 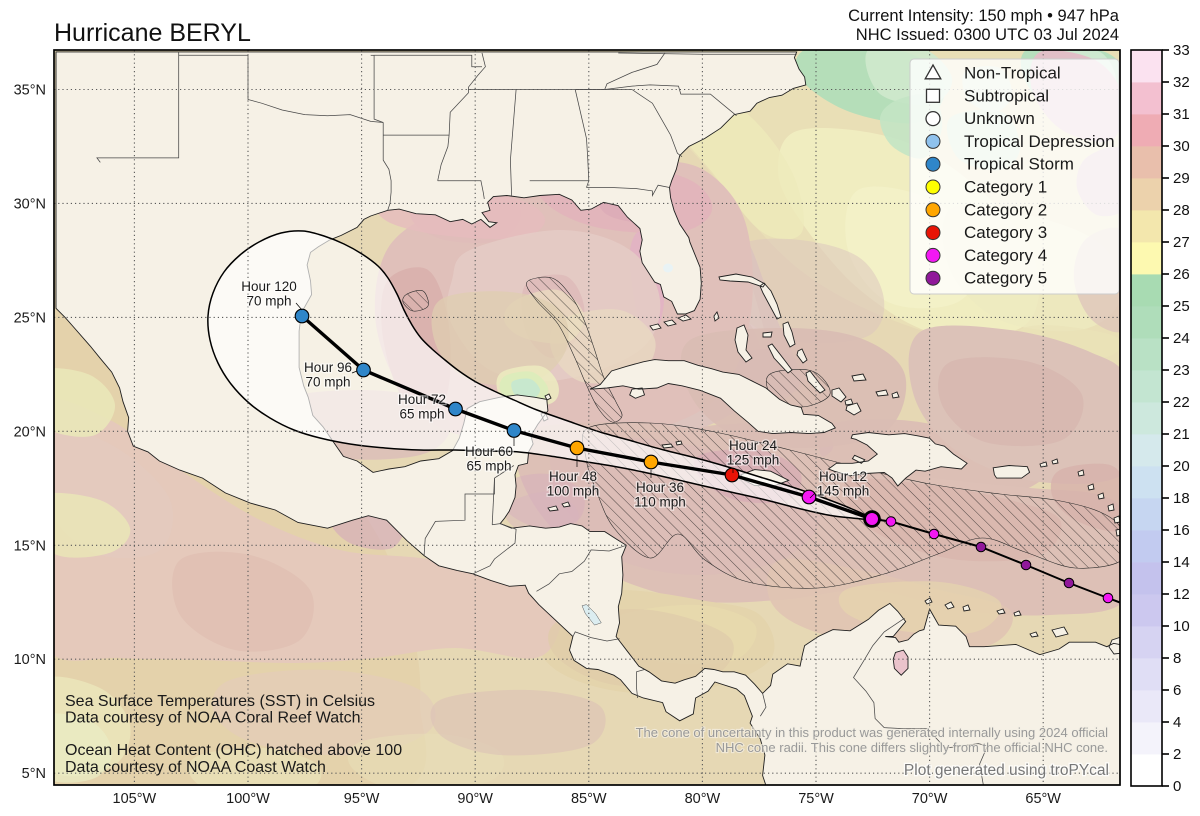 What do you see at coordinates (269, 286) in the screenshot?
I see `svg-text: Hour 120` at bounding box center [269, 286].